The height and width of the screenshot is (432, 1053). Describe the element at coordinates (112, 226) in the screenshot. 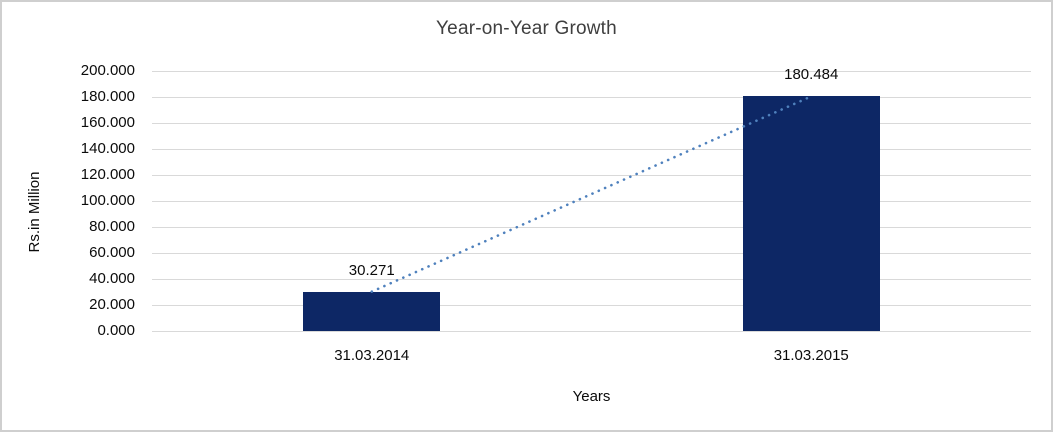

I see `y-tick-label: 80.000` at that location.